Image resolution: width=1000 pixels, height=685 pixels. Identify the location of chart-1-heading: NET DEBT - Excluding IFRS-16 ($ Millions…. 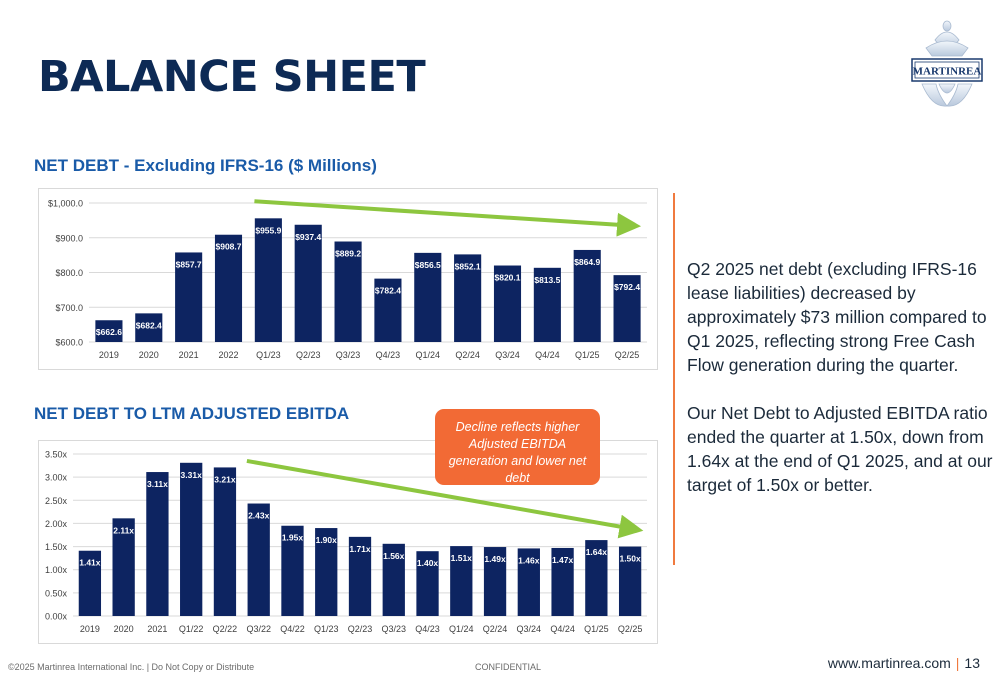
(205, 165).